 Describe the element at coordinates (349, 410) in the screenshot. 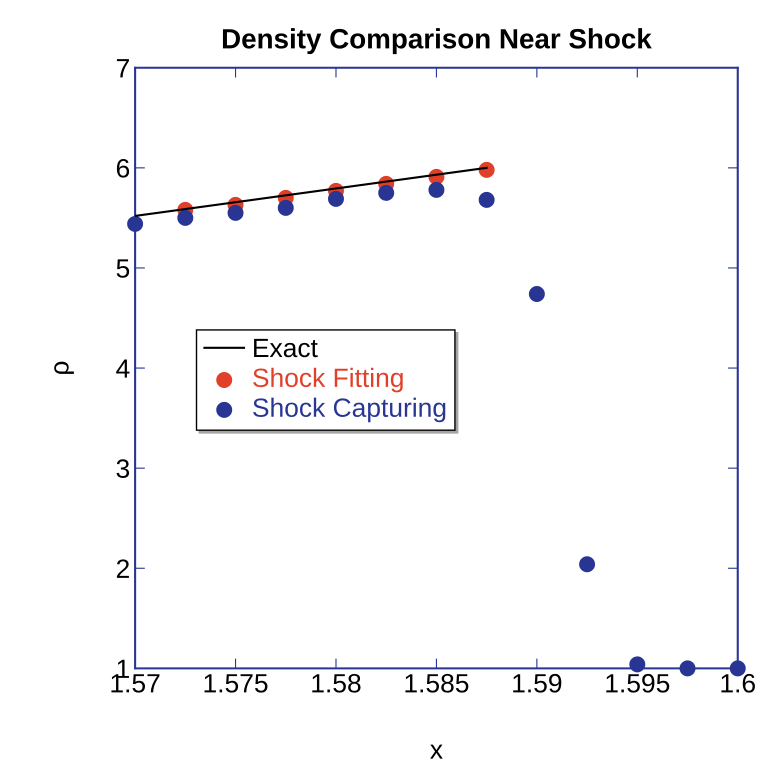

I see `legend-label: Shock Capturing` at that location.